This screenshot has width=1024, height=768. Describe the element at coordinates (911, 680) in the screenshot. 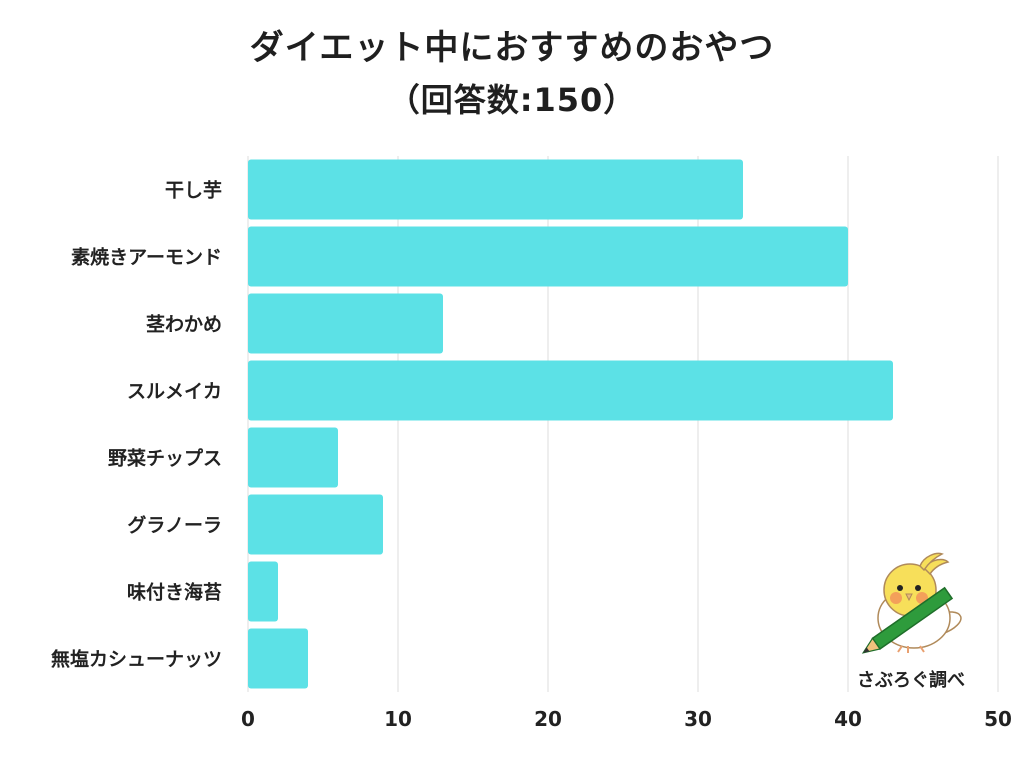

I see `credit-text: さぶろぐ調べ` at that location.